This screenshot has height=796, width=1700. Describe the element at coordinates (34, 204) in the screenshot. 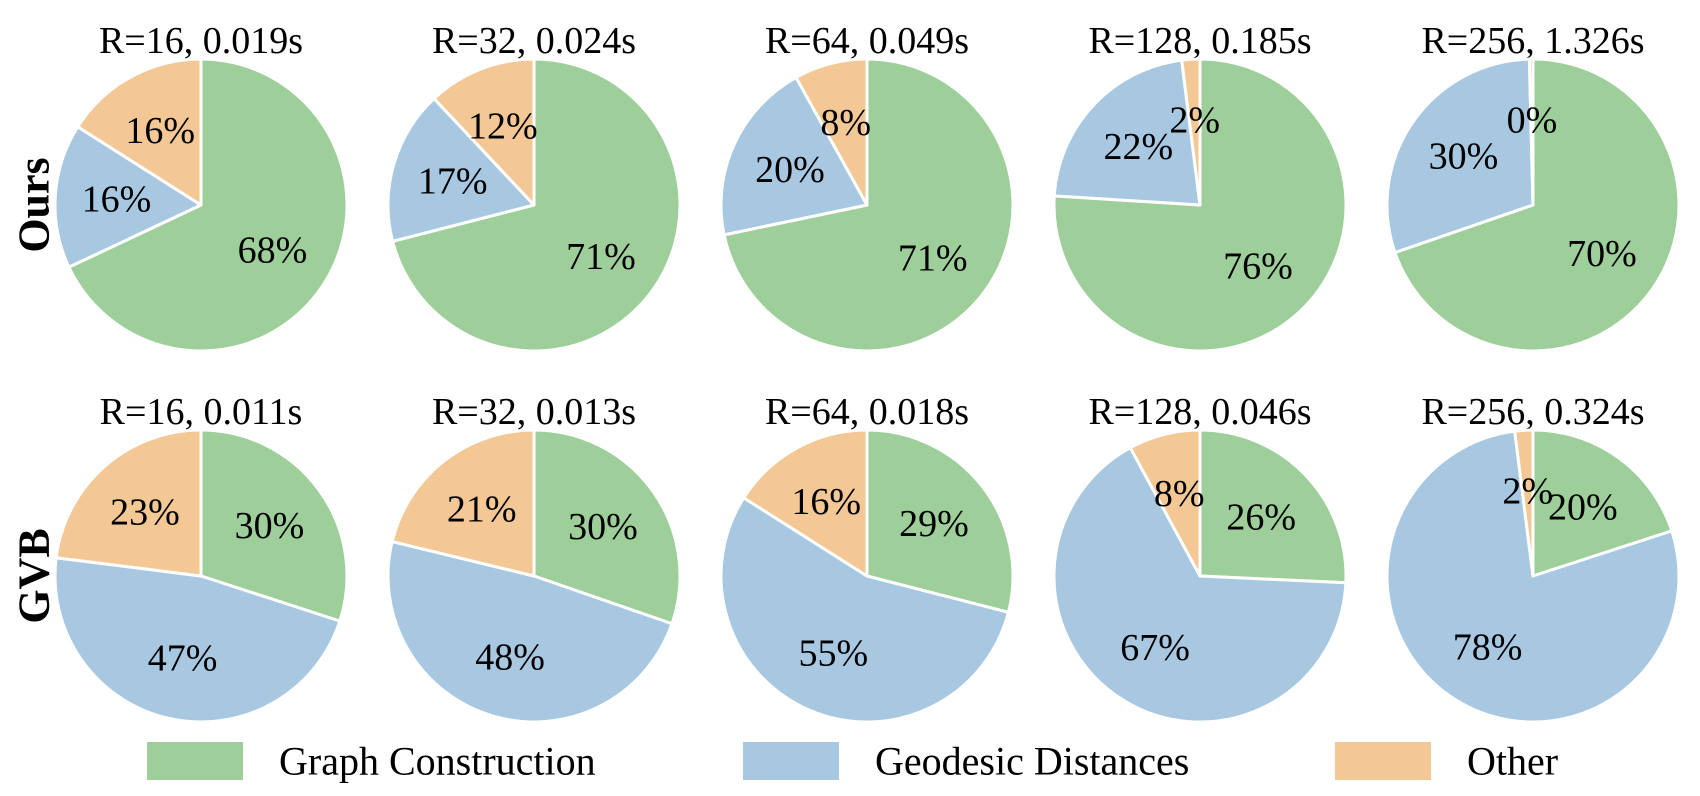

I see `row-label-ours: Ours` at that location.